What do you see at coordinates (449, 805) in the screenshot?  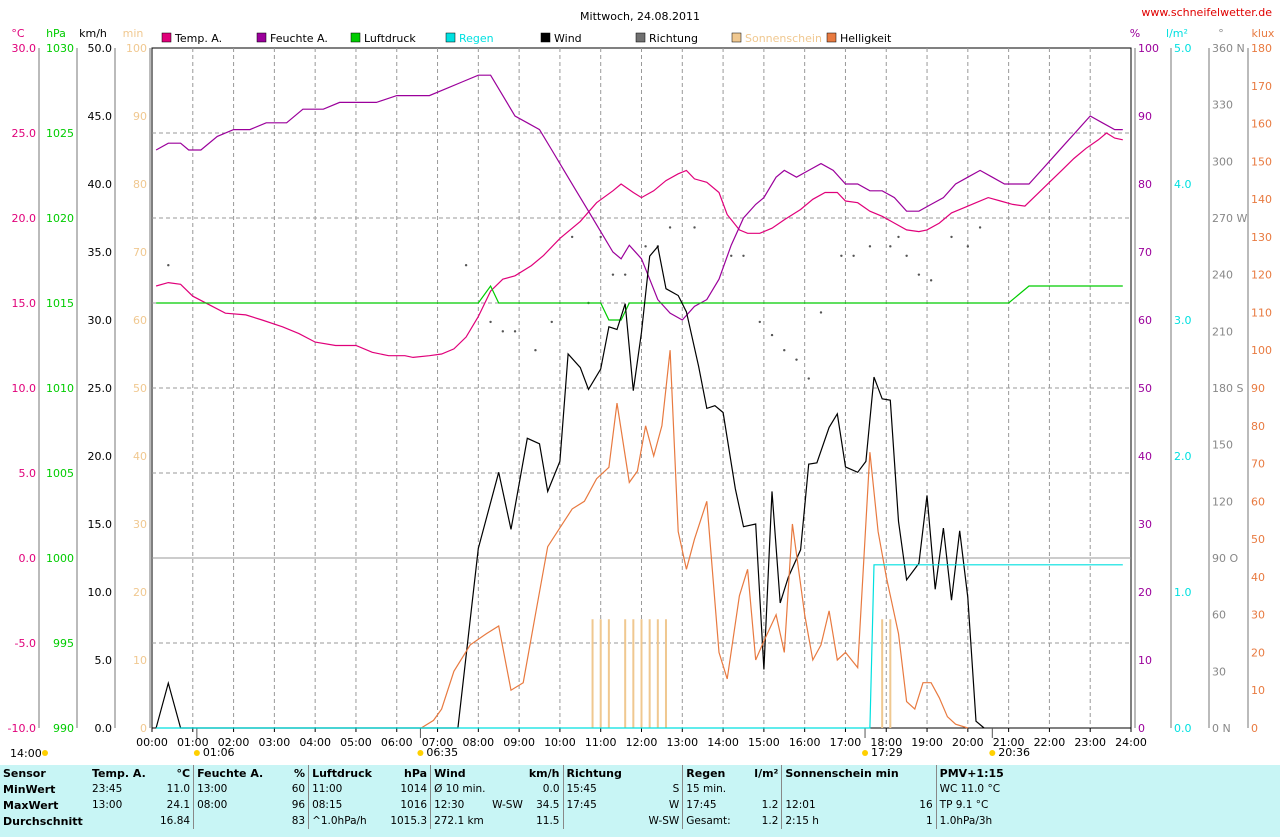 I see `stats-cell: 12:30` at bounding box center [449, 805].